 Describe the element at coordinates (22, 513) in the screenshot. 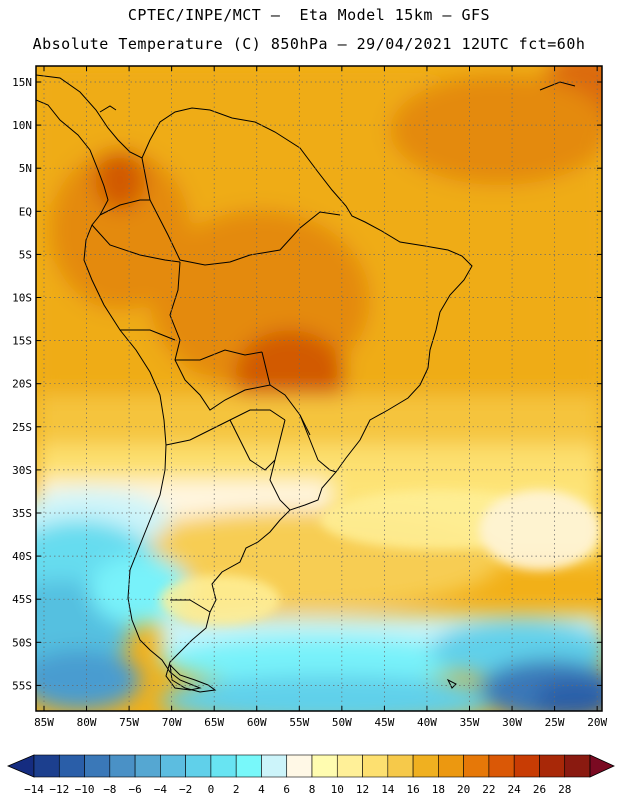

I see `lat-tick-label: 35S` at that location.